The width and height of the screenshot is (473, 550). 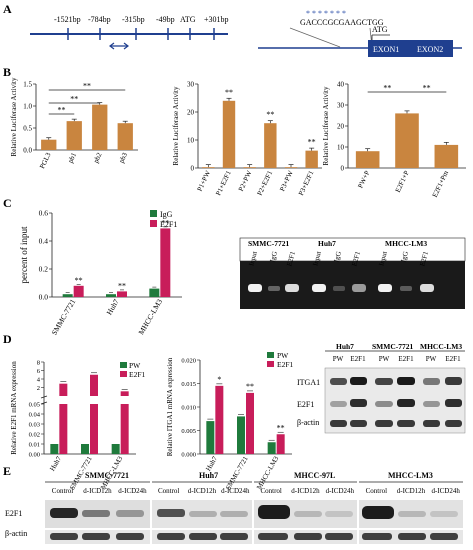 What do you see at coordinates (245, 181) in the screenshot?
I see `b-xtick-1-2: P2+PW` at bounding box center [245, 181].